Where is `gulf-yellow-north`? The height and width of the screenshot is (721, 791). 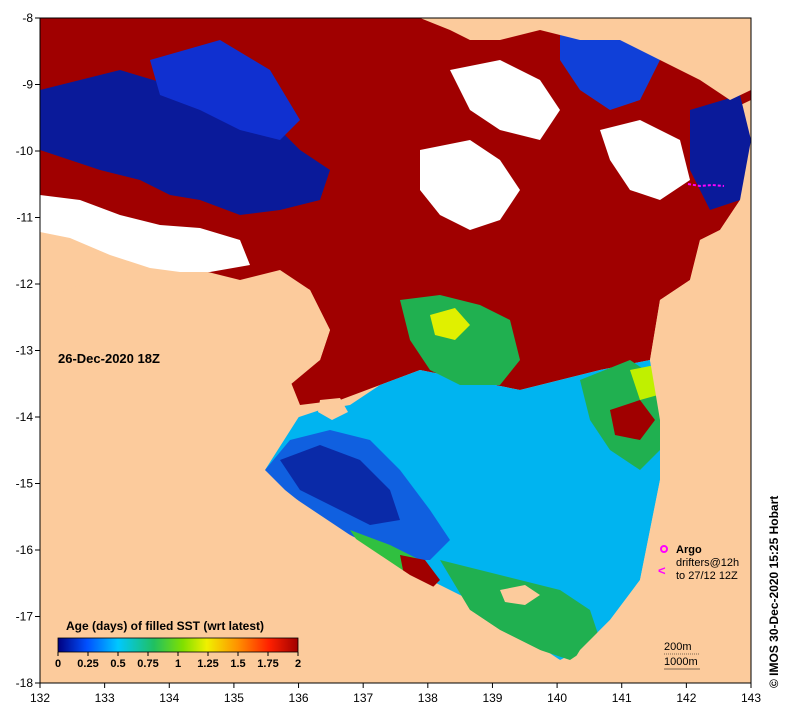 gulf-yellow-north is located at coordinates (450, 324).